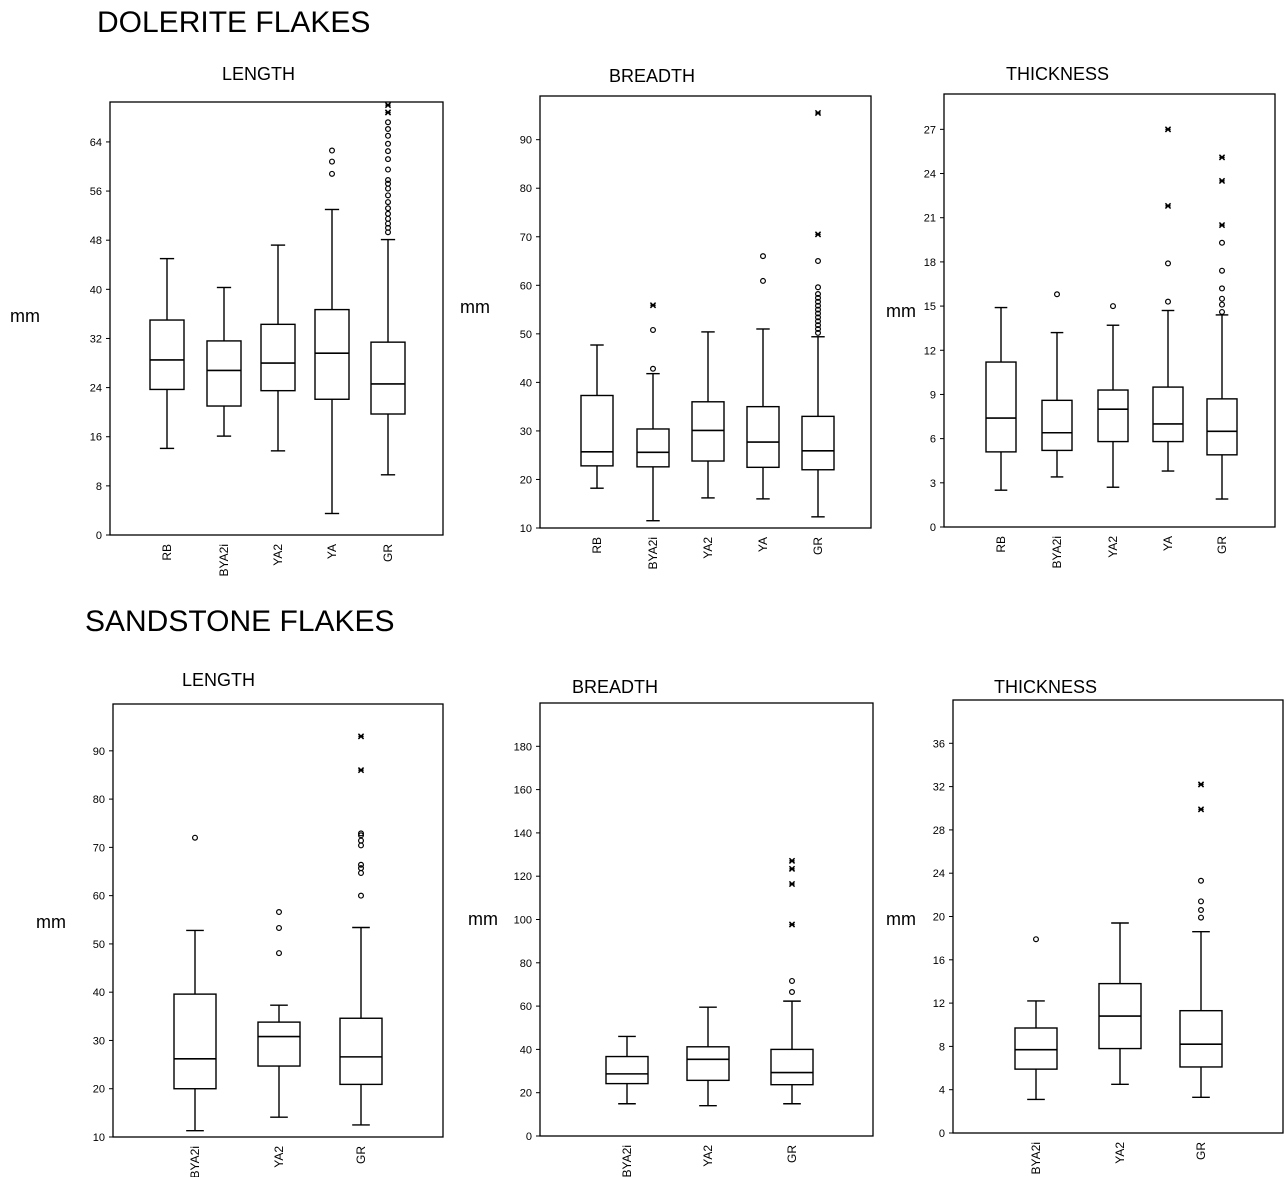 This screenshot has width=1287, height=1177. I want to click on y-tick-label: 120, so click(523, 877).